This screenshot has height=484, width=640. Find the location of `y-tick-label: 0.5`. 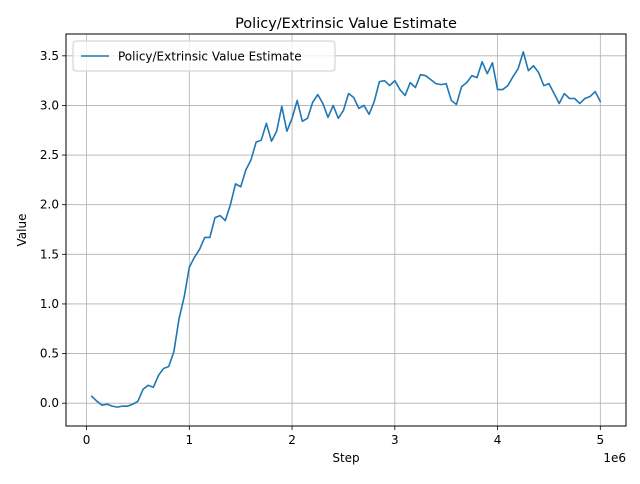

y-tick-label: 0.5 is located at coordinates (49, 354).